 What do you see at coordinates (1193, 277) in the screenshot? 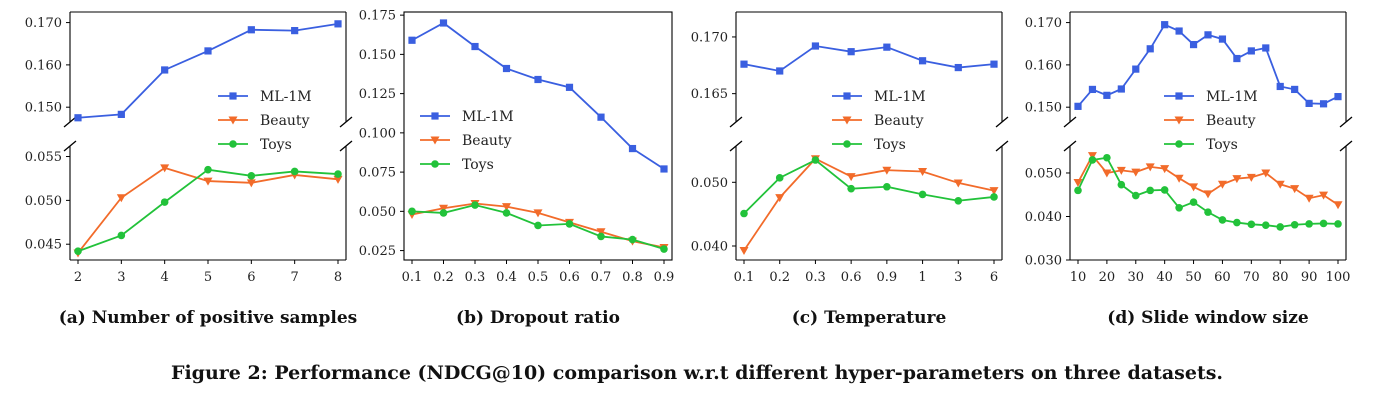
I see `x-tick-label: 50` at bounding box center [1193, 277].